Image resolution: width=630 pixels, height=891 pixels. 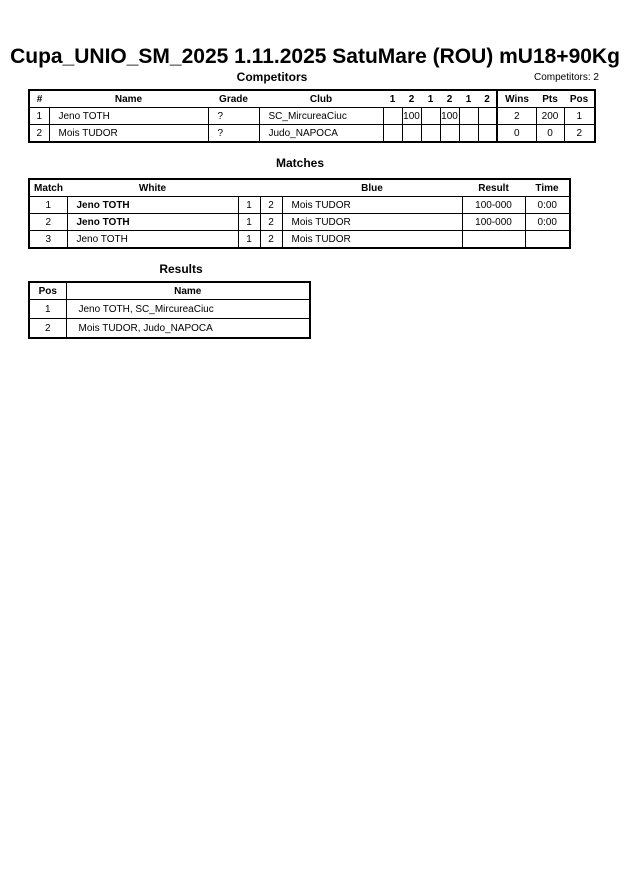 I want to click on col-club: Club, so click(x=321, y=99).